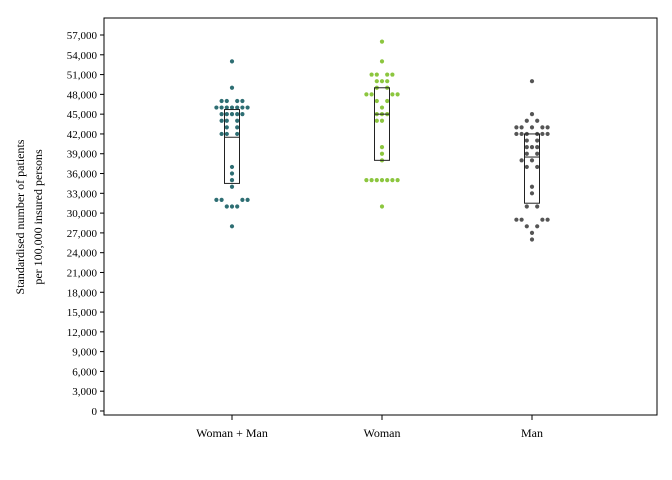 The image size is (672, 480). Describe the element at coordinates (84, 353) in the screenshot. I see `y-tick-label: 9,000` at that location.